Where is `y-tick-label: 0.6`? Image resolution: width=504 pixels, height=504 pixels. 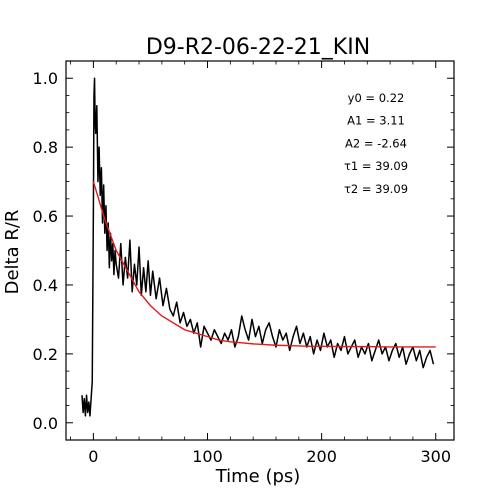 y-tick-label: 0.6 is located at coordinates (45, 216).